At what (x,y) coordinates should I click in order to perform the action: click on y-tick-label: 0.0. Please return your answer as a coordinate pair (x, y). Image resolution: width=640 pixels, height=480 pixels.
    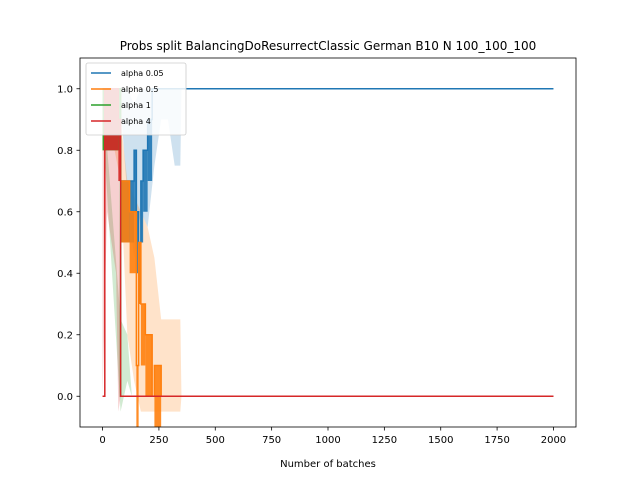
    Looking at the image, I should click on (65, 397).